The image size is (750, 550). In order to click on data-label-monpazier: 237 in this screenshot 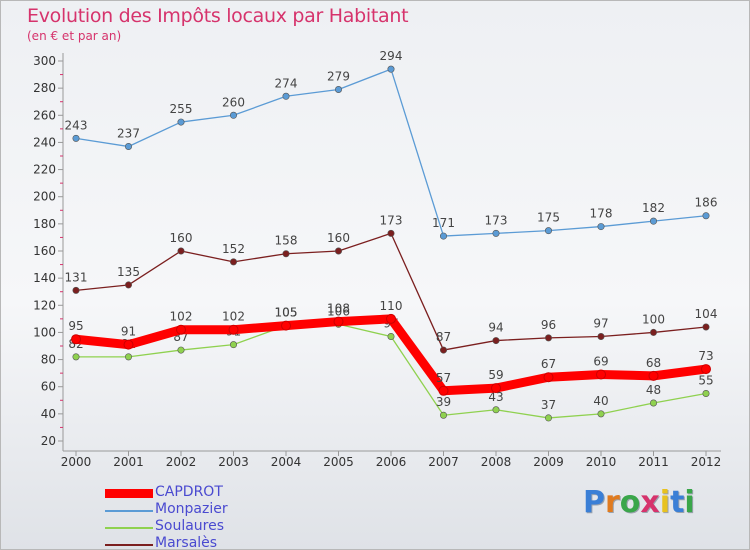, I will do `click(128, 134)`.